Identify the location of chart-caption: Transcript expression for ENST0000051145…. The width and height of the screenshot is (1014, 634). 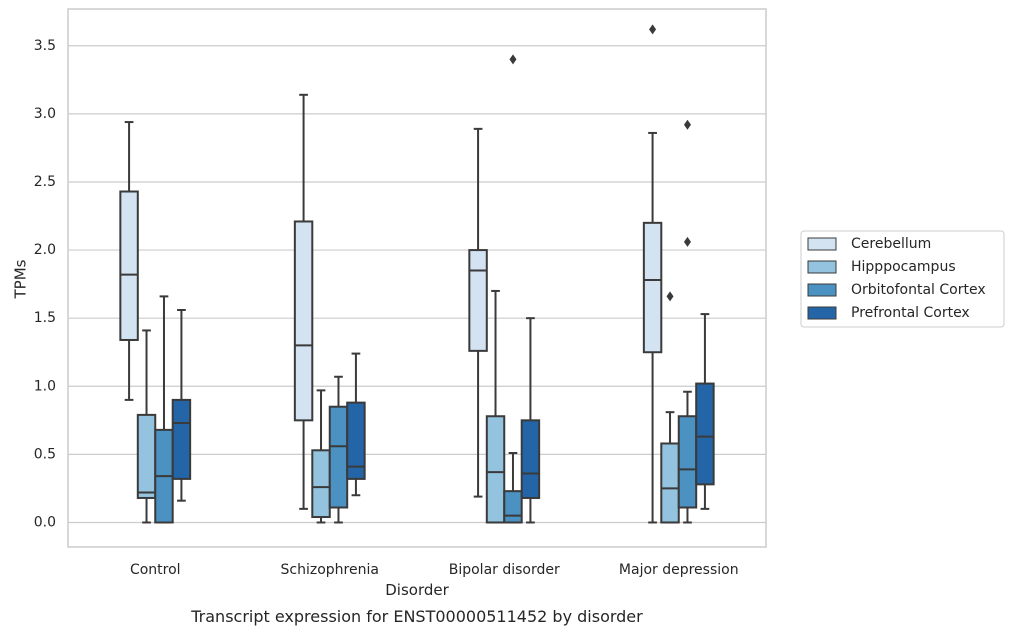
(416, 616).